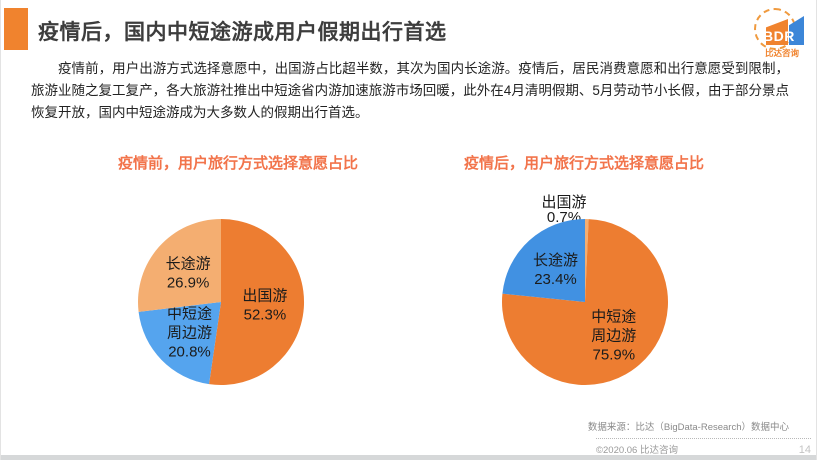  I want to click on logo-blue-flag-icon, so click(796, 30).